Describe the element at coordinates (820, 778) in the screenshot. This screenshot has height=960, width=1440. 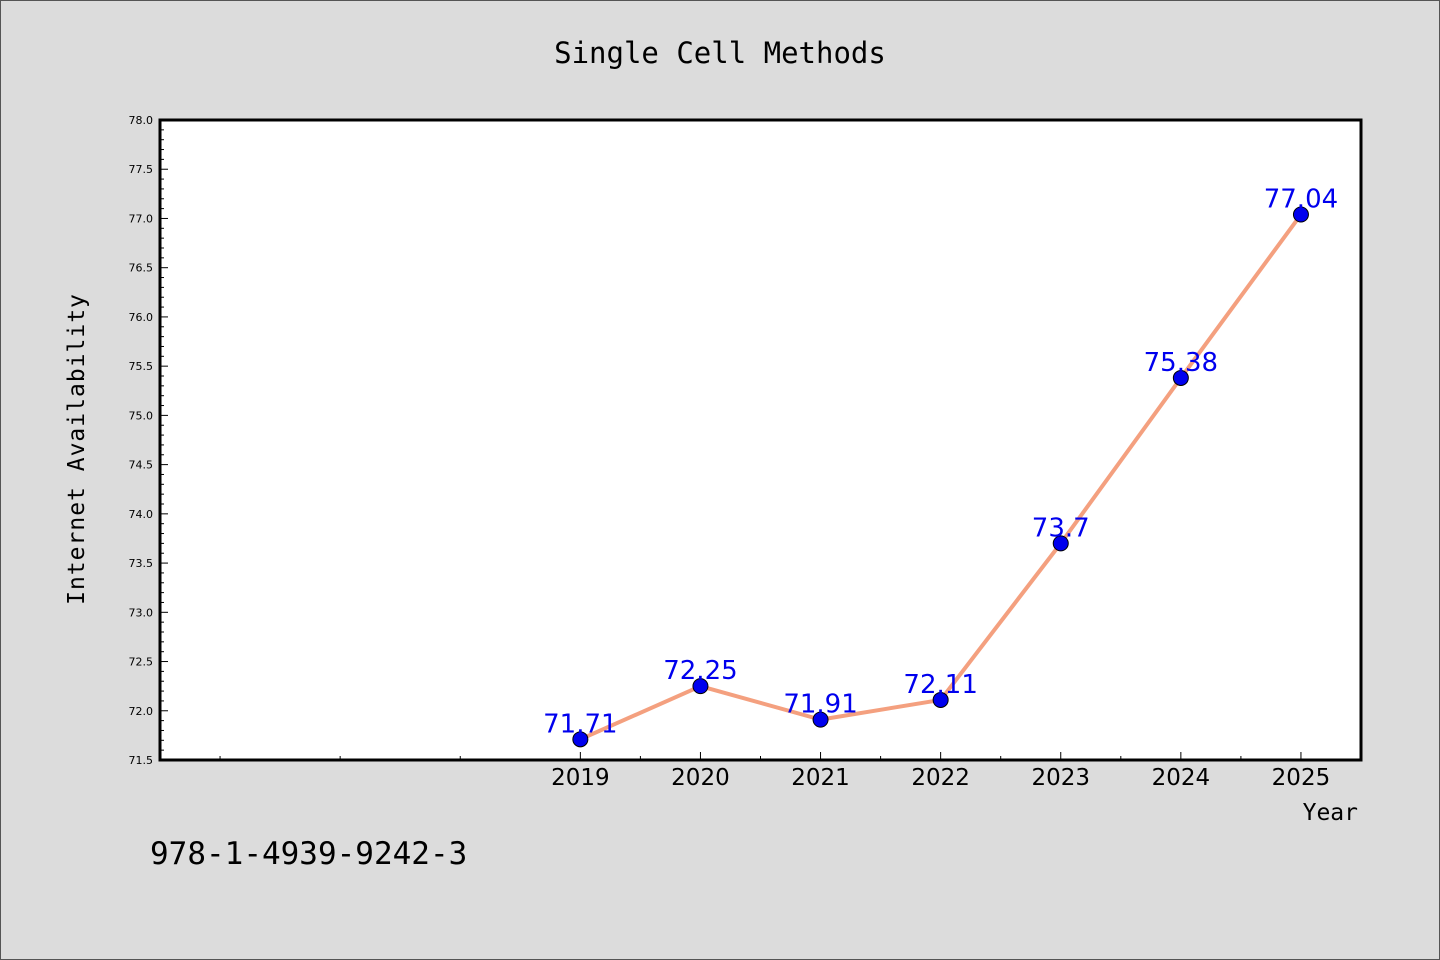
I see `x-tick-label: 2021` at that location.